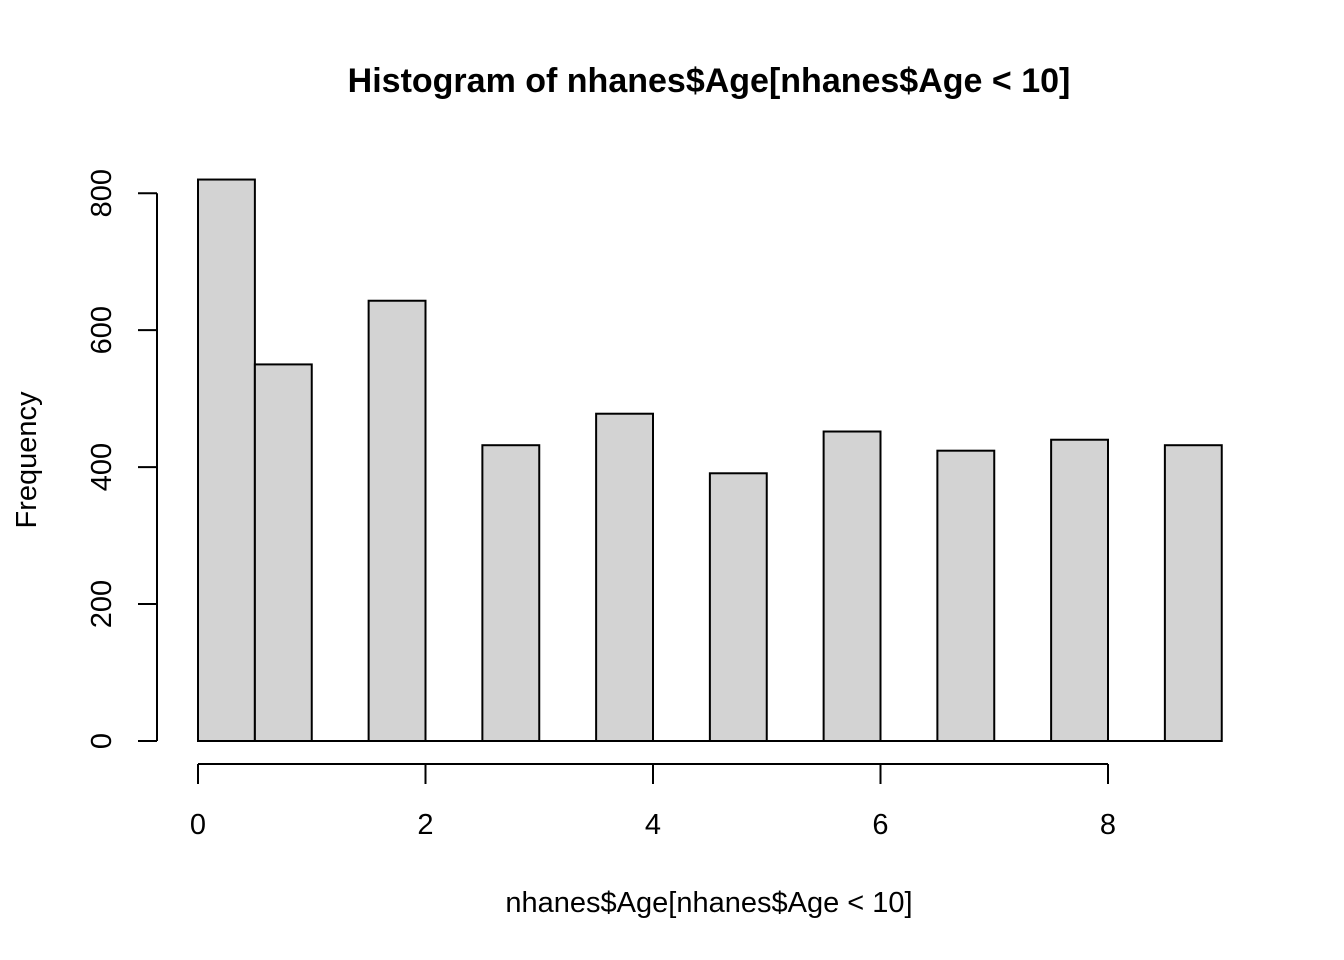  Describe the element at coordinates (425, 825) in the screenshot. I see `x-tick-label: 2` at that location.